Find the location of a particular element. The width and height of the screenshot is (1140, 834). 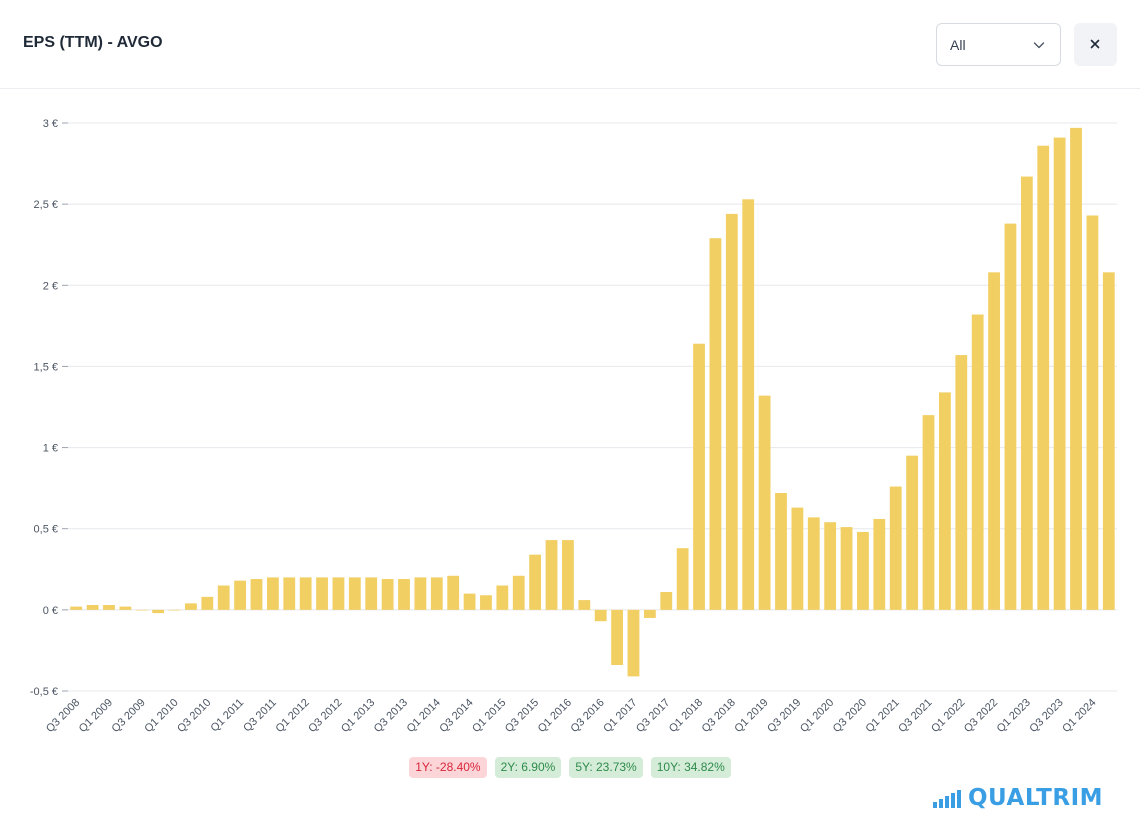

x-tick-label: Q1 2011 is located at coordinates (227, 716).